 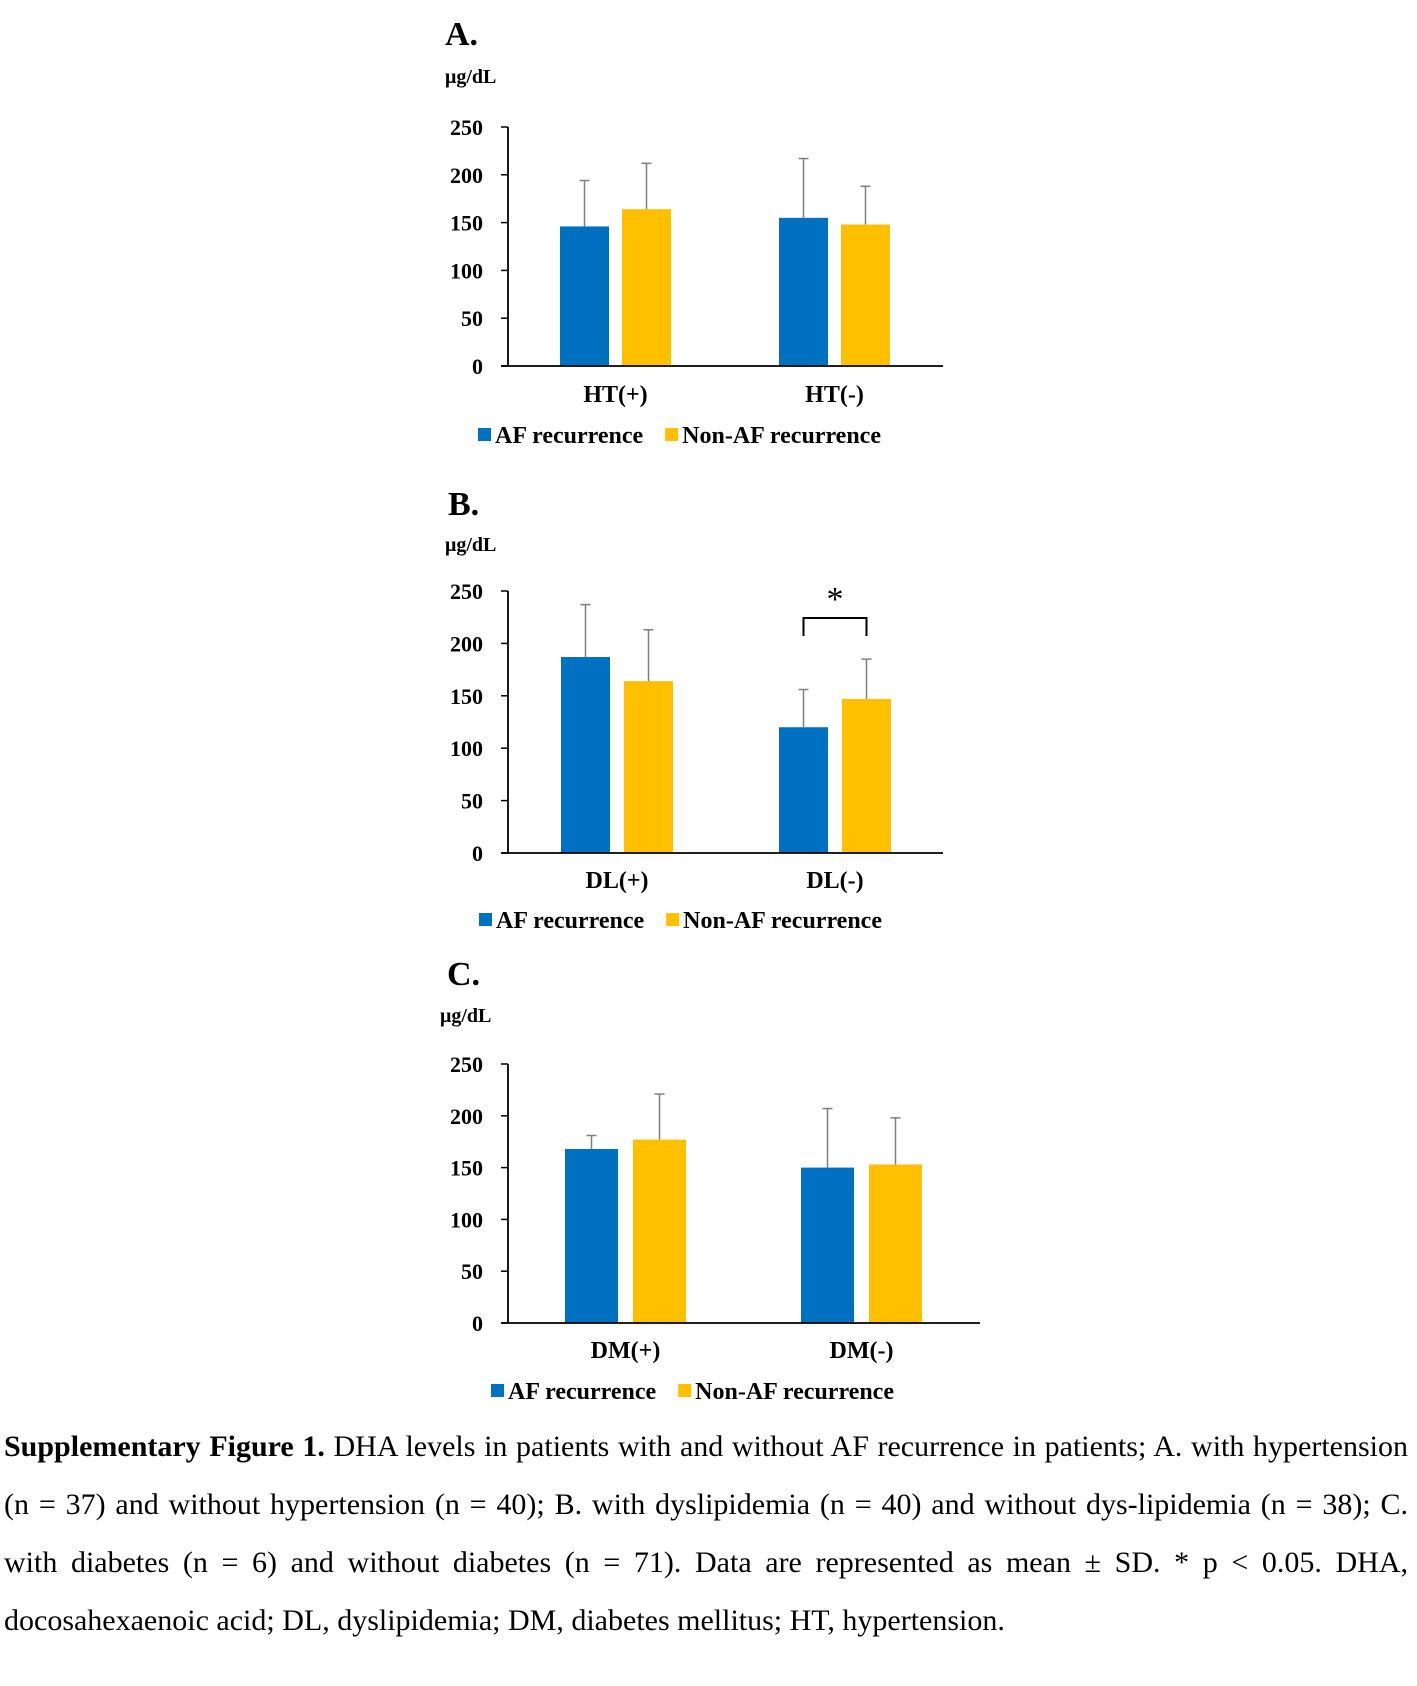 I want to click on panel-1-y-tick-label: 50, so click(x=472, y=801).